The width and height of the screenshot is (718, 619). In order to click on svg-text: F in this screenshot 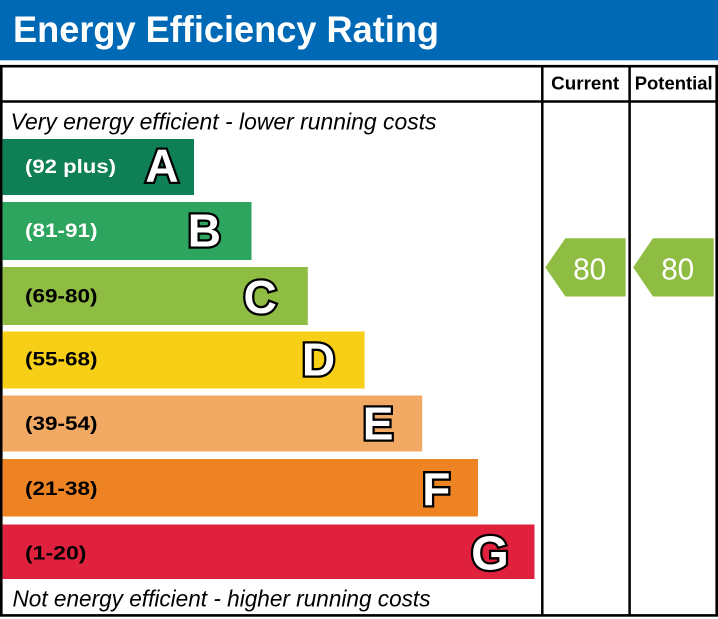, I will do `click(436, 489)`.